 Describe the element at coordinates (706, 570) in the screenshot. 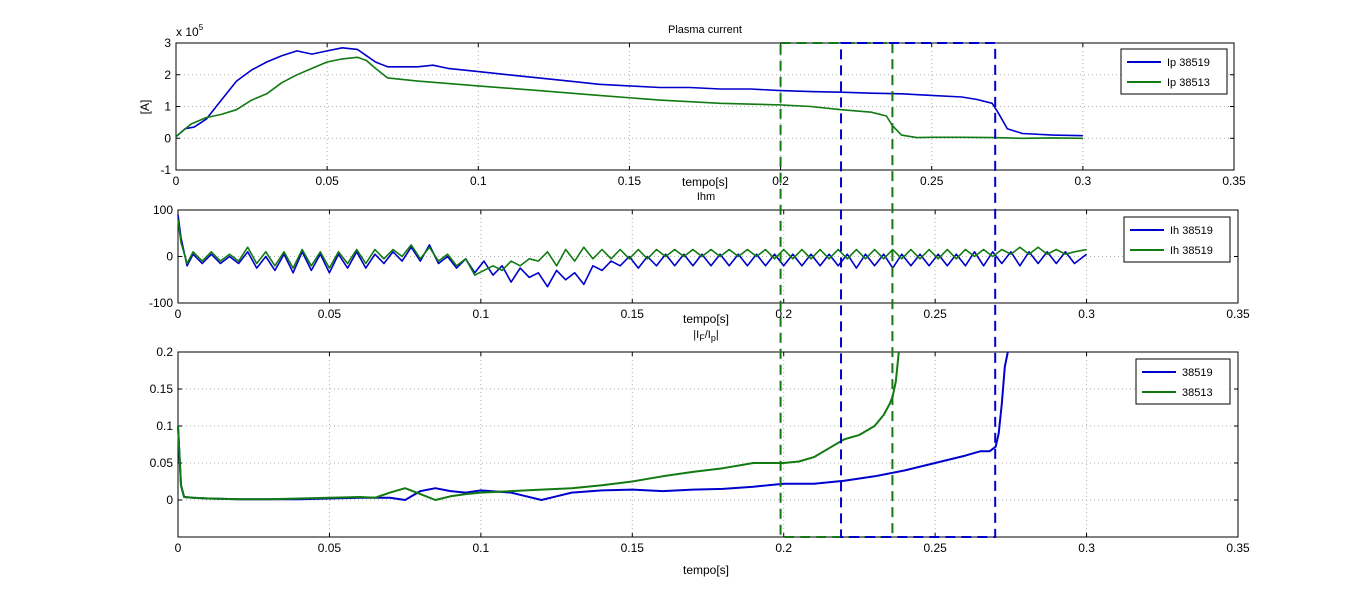

I see `if-ip-ratio-xlabel: tempo[s]` at that location.